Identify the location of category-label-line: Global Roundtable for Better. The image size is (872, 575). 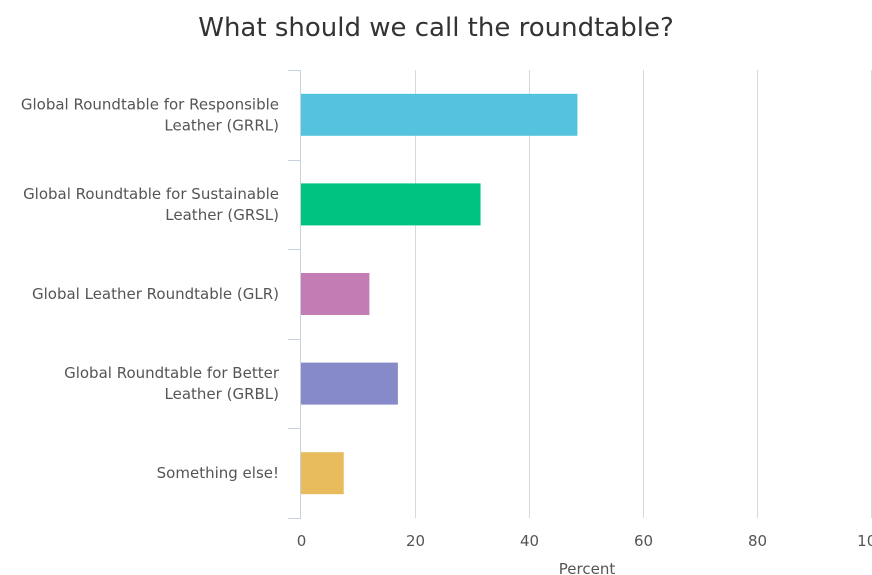
(172, 373).